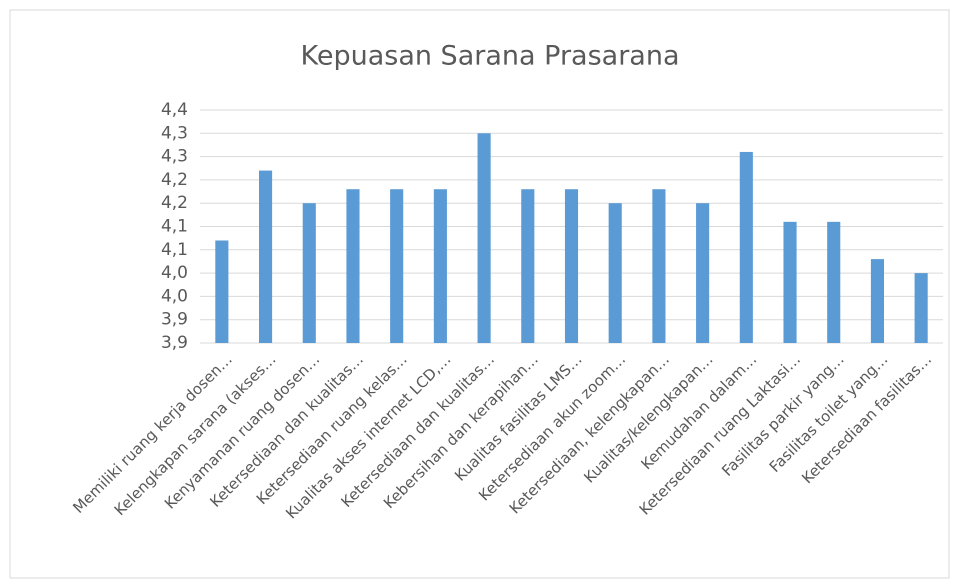 The height and width of the screenshot is (582, 959). I want to click on chart-title: Kepuasan Sarana Prasarana, so click(489, 56).